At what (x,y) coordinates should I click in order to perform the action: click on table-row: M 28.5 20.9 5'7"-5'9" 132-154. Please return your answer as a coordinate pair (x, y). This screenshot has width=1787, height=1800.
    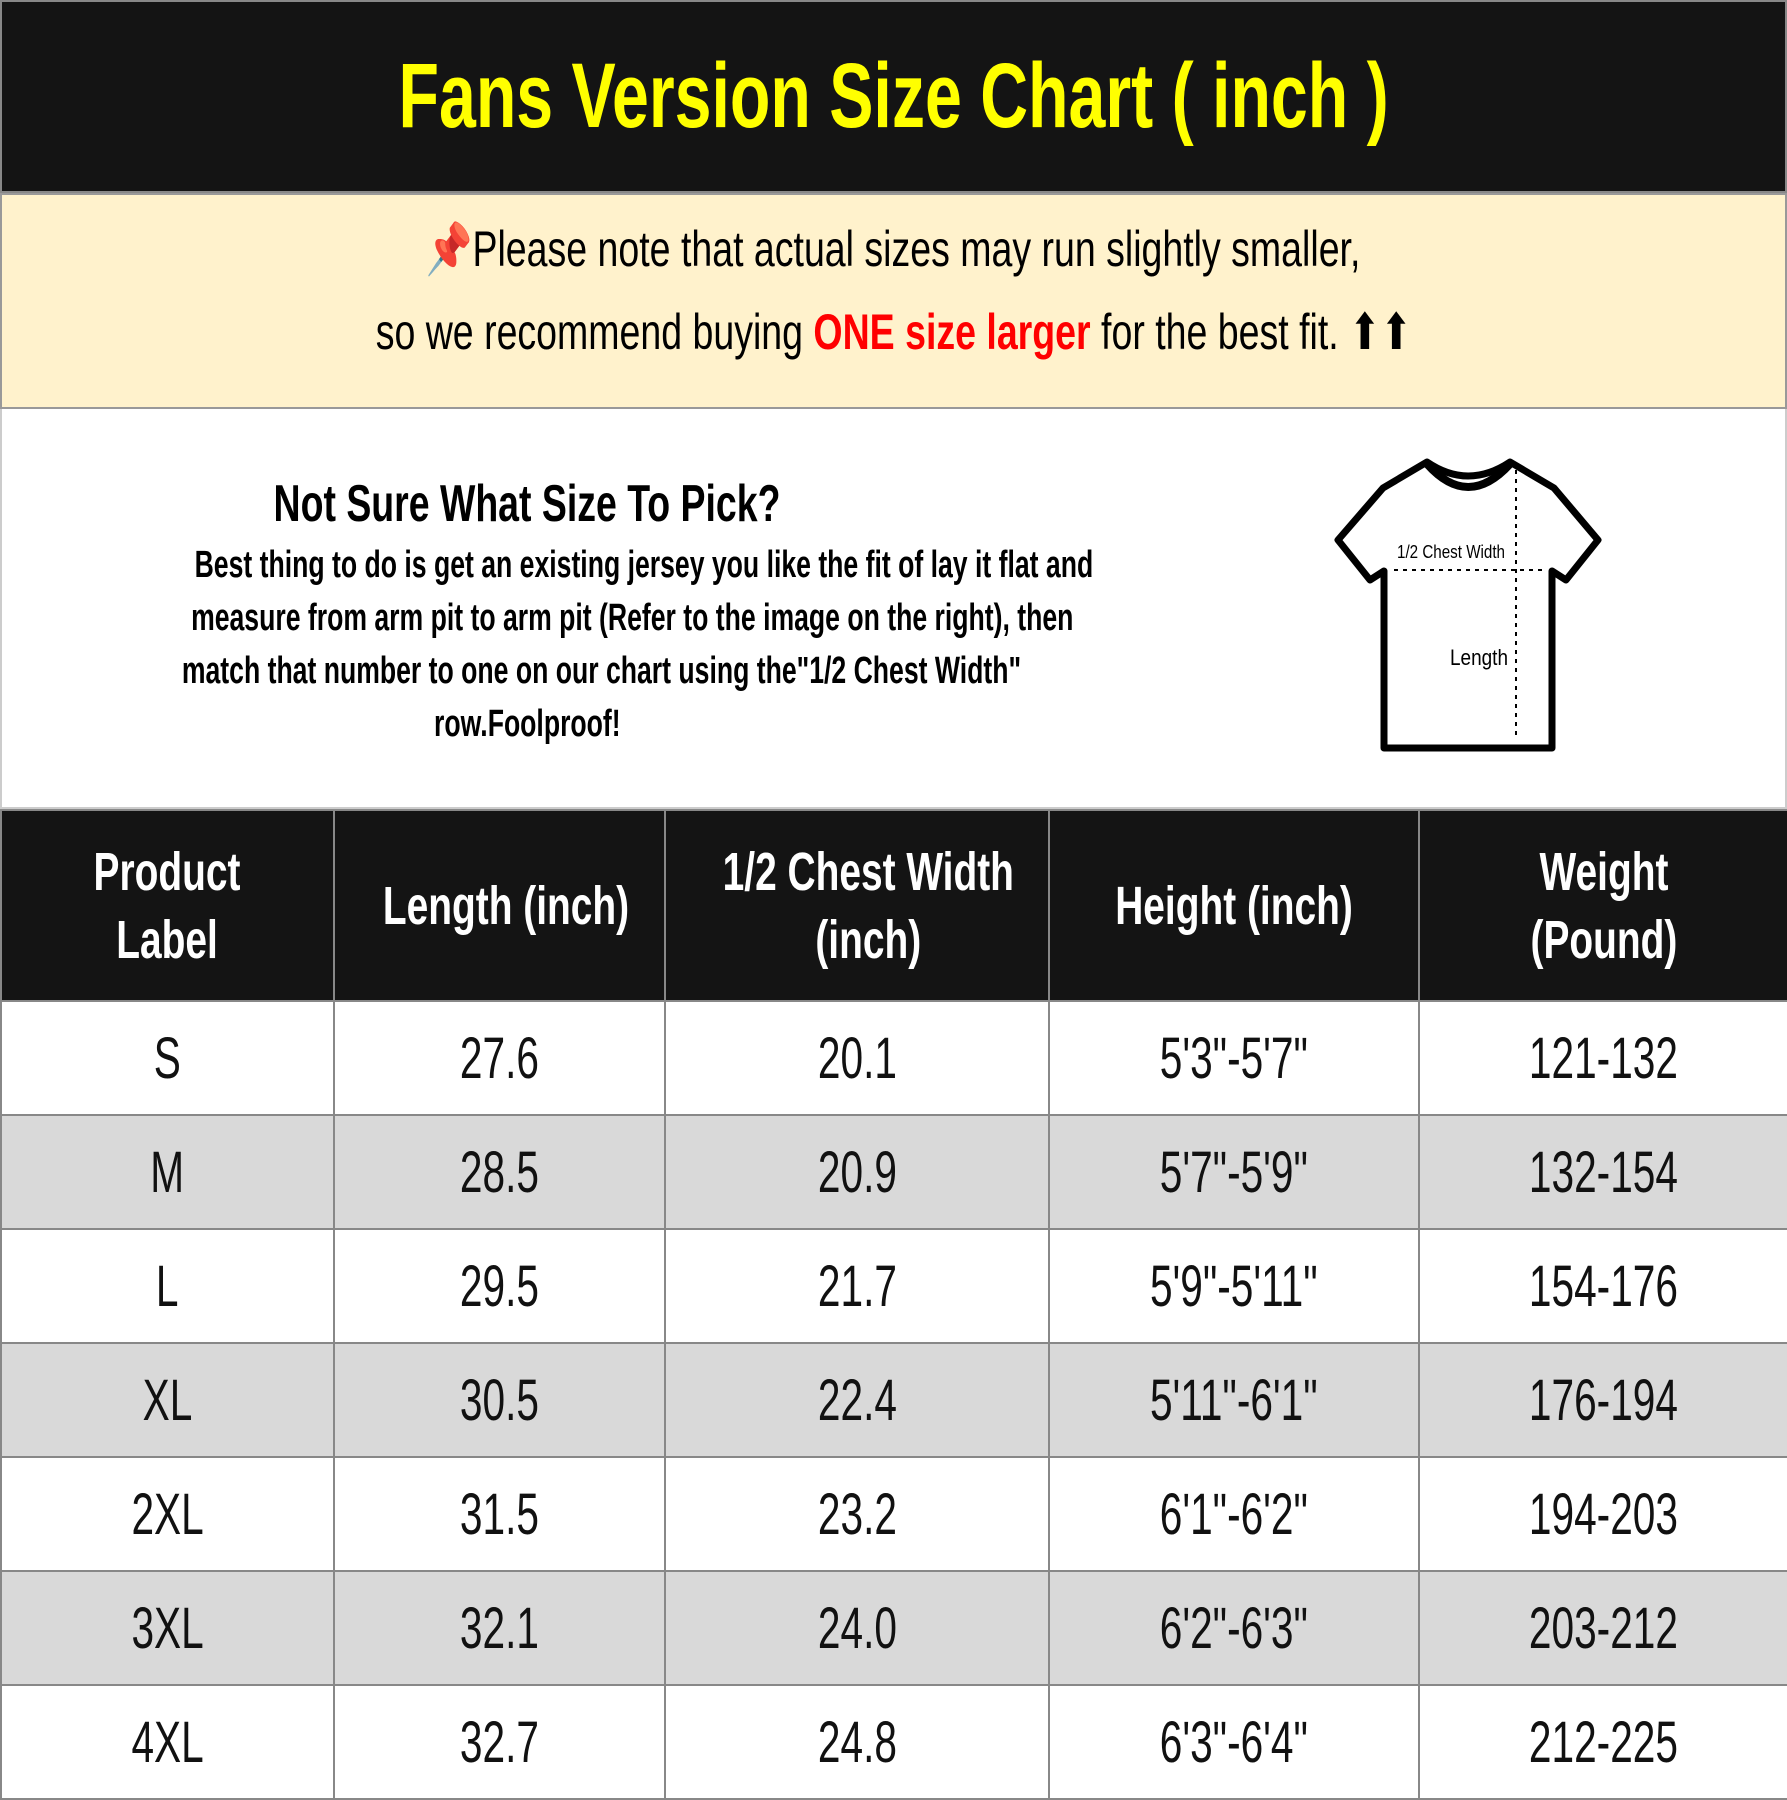
    Looking at the image, I should click on (893, 1172).